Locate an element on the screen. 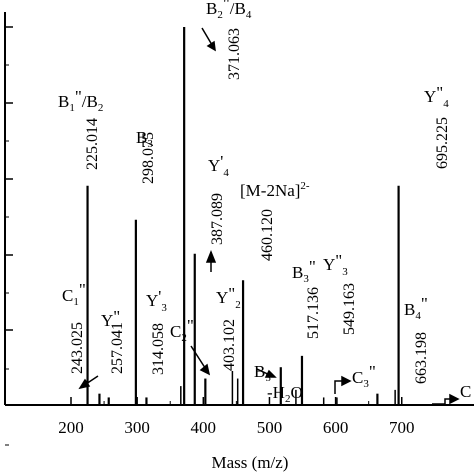 This screenshot has height=474, width=474. ion-label-b2-b4: B2"/B4 is located at coordinates (229, 10).